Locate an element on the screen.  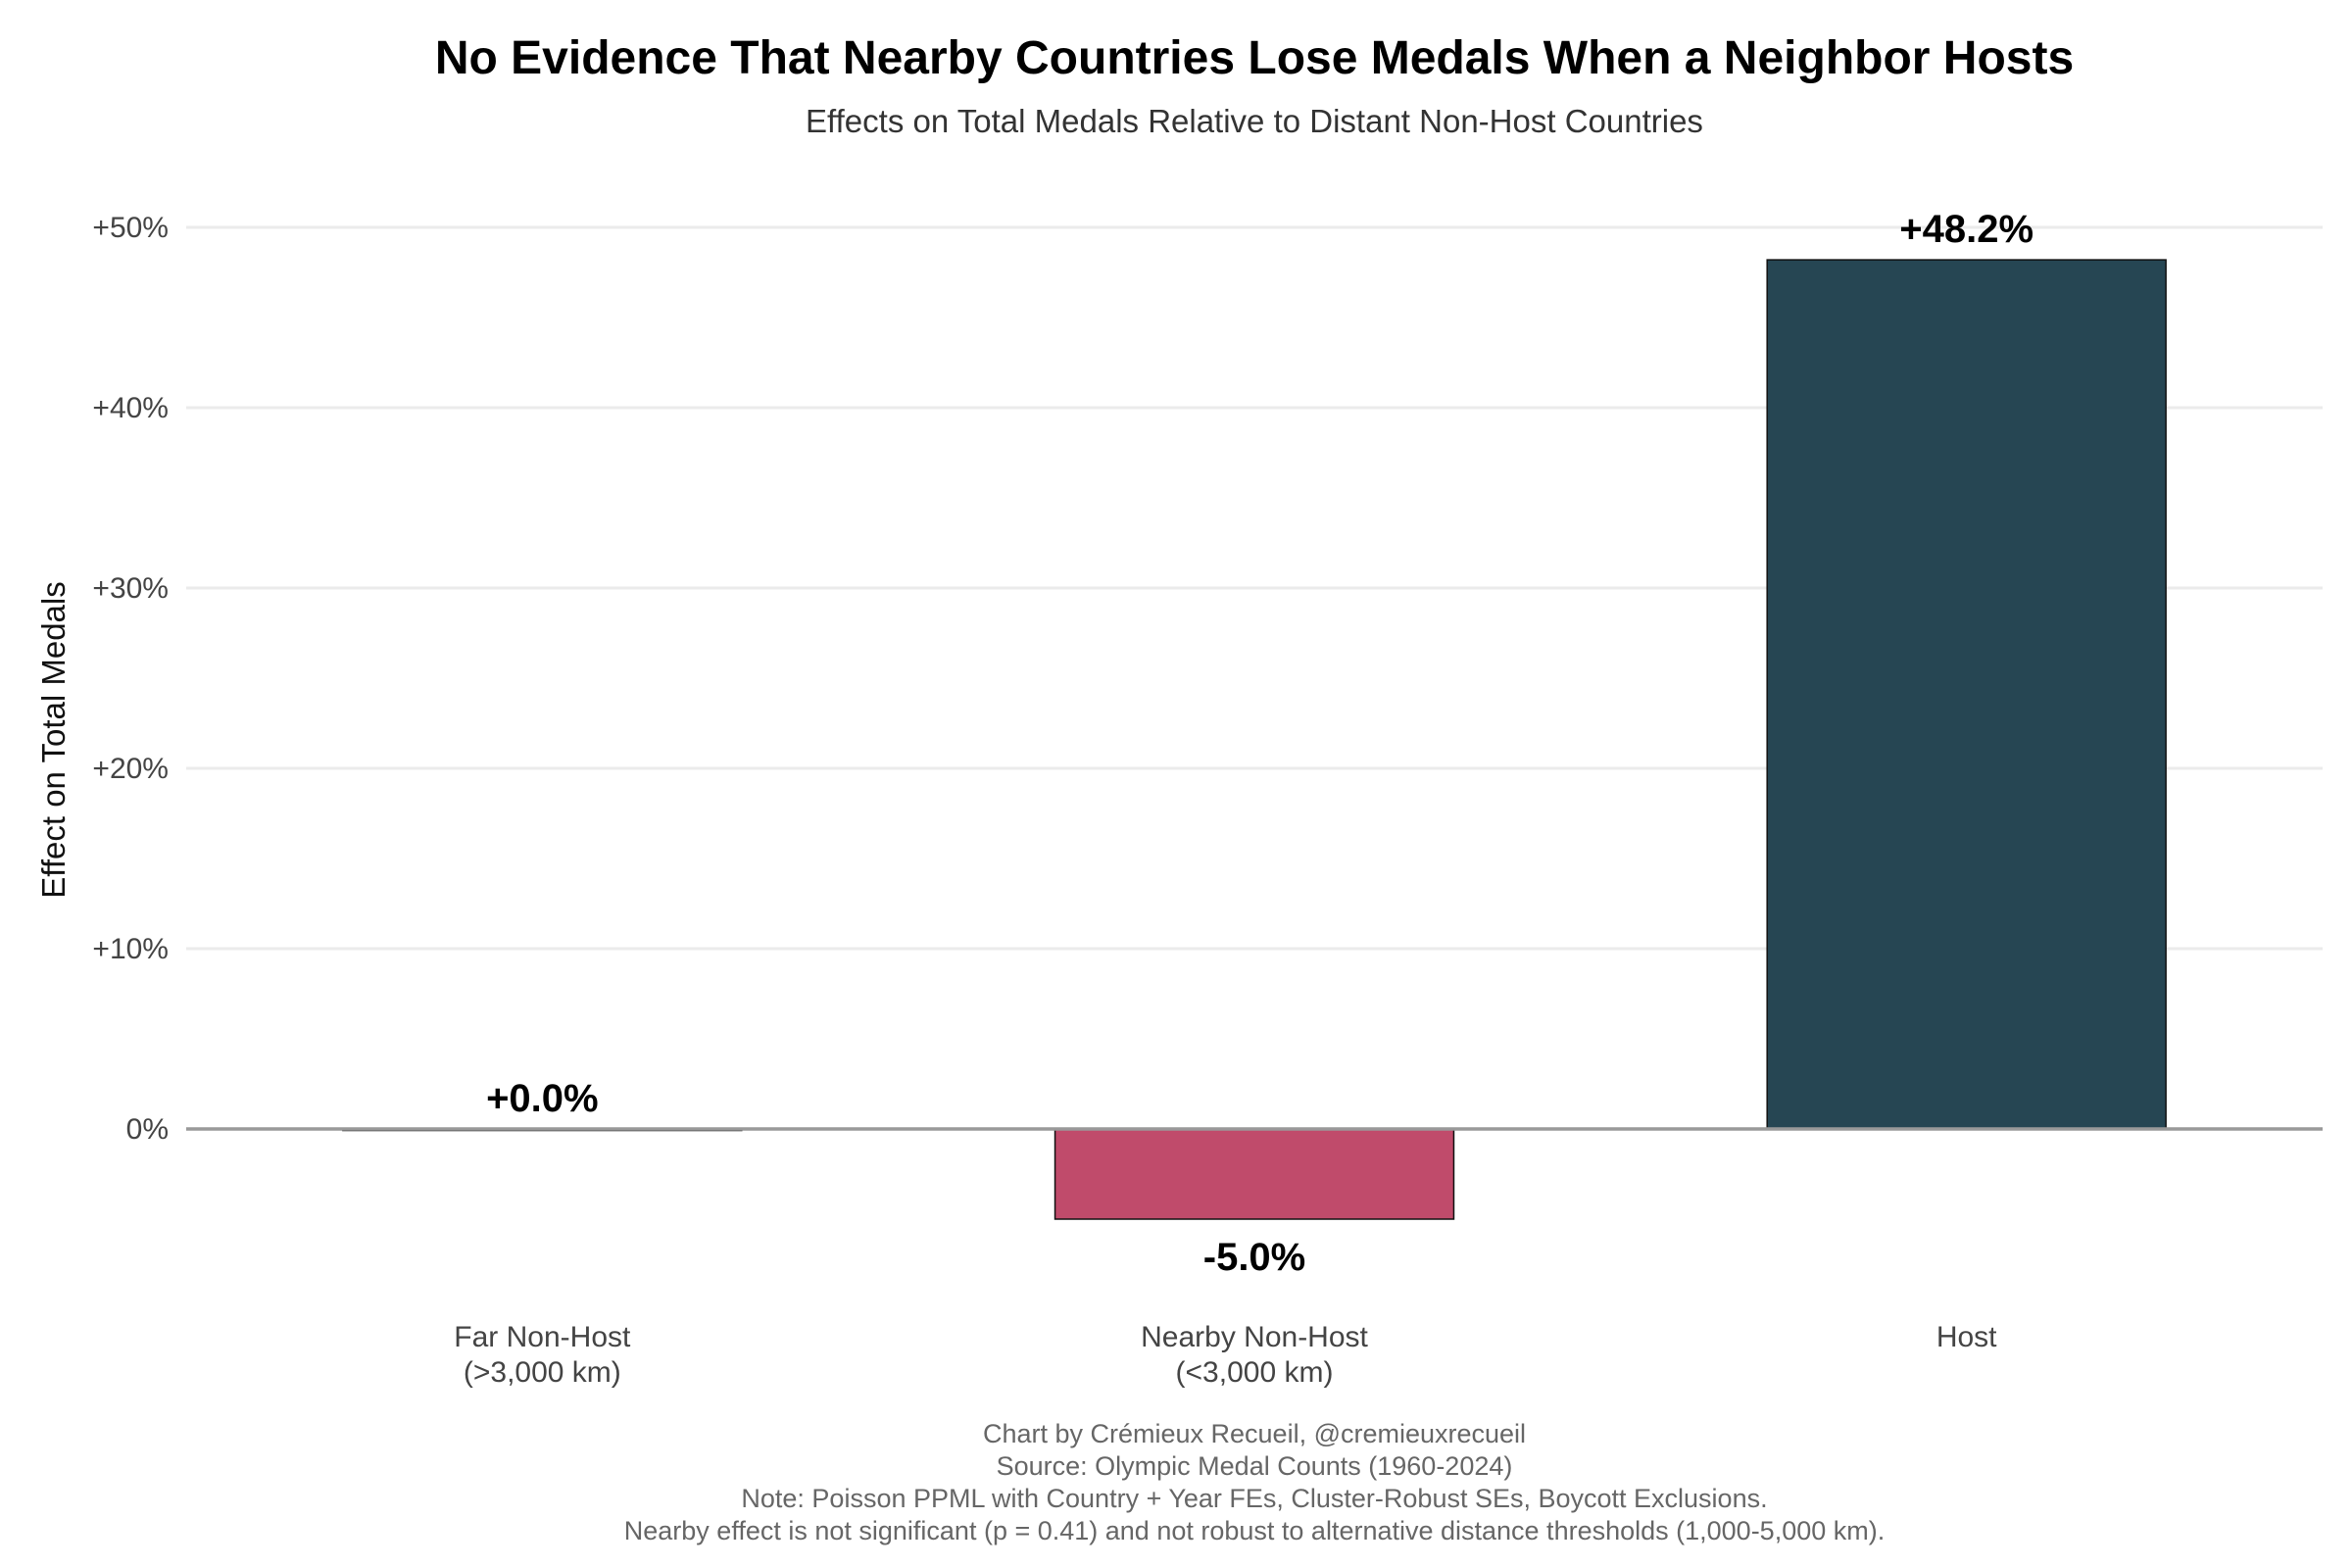
y-axis-ticks: 0% +10% +20% +30% +40% +50% is located at coordinates (130, 679).